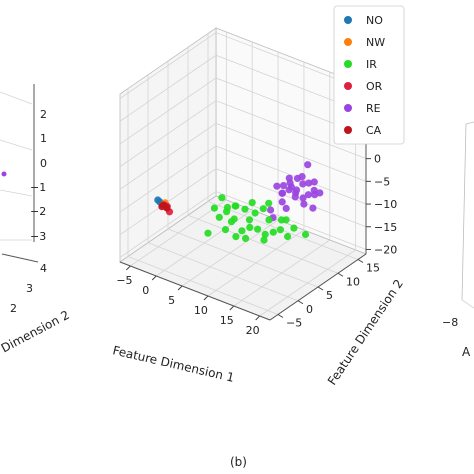 Image resolution: width=474 pixels, height=474 pixels. I want to click on y-tick-label: 10, so click(353, 281).